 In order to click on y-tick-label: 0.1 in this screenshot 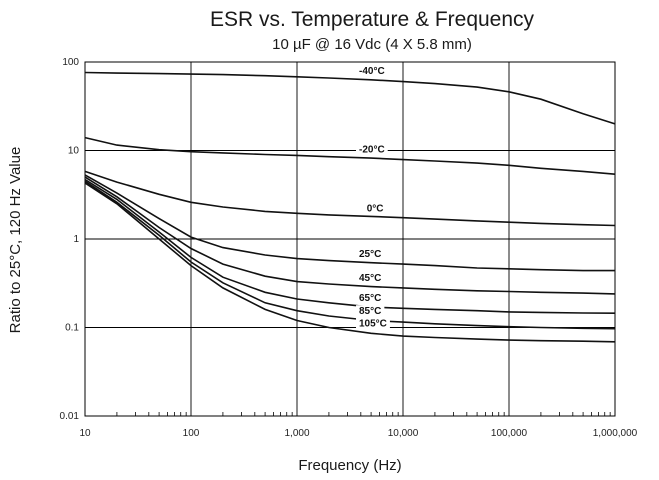, I will do `click(72, 328)`.